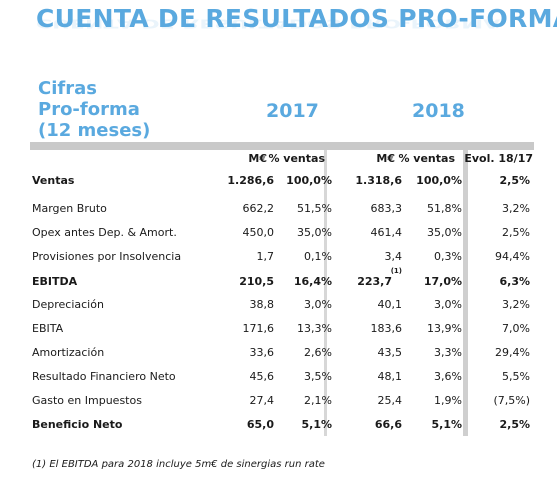  What do you see at coordinates (314, 232) in the screenshot?
I see `pct-2017: 35,0%` at bounding box center [314, 232].